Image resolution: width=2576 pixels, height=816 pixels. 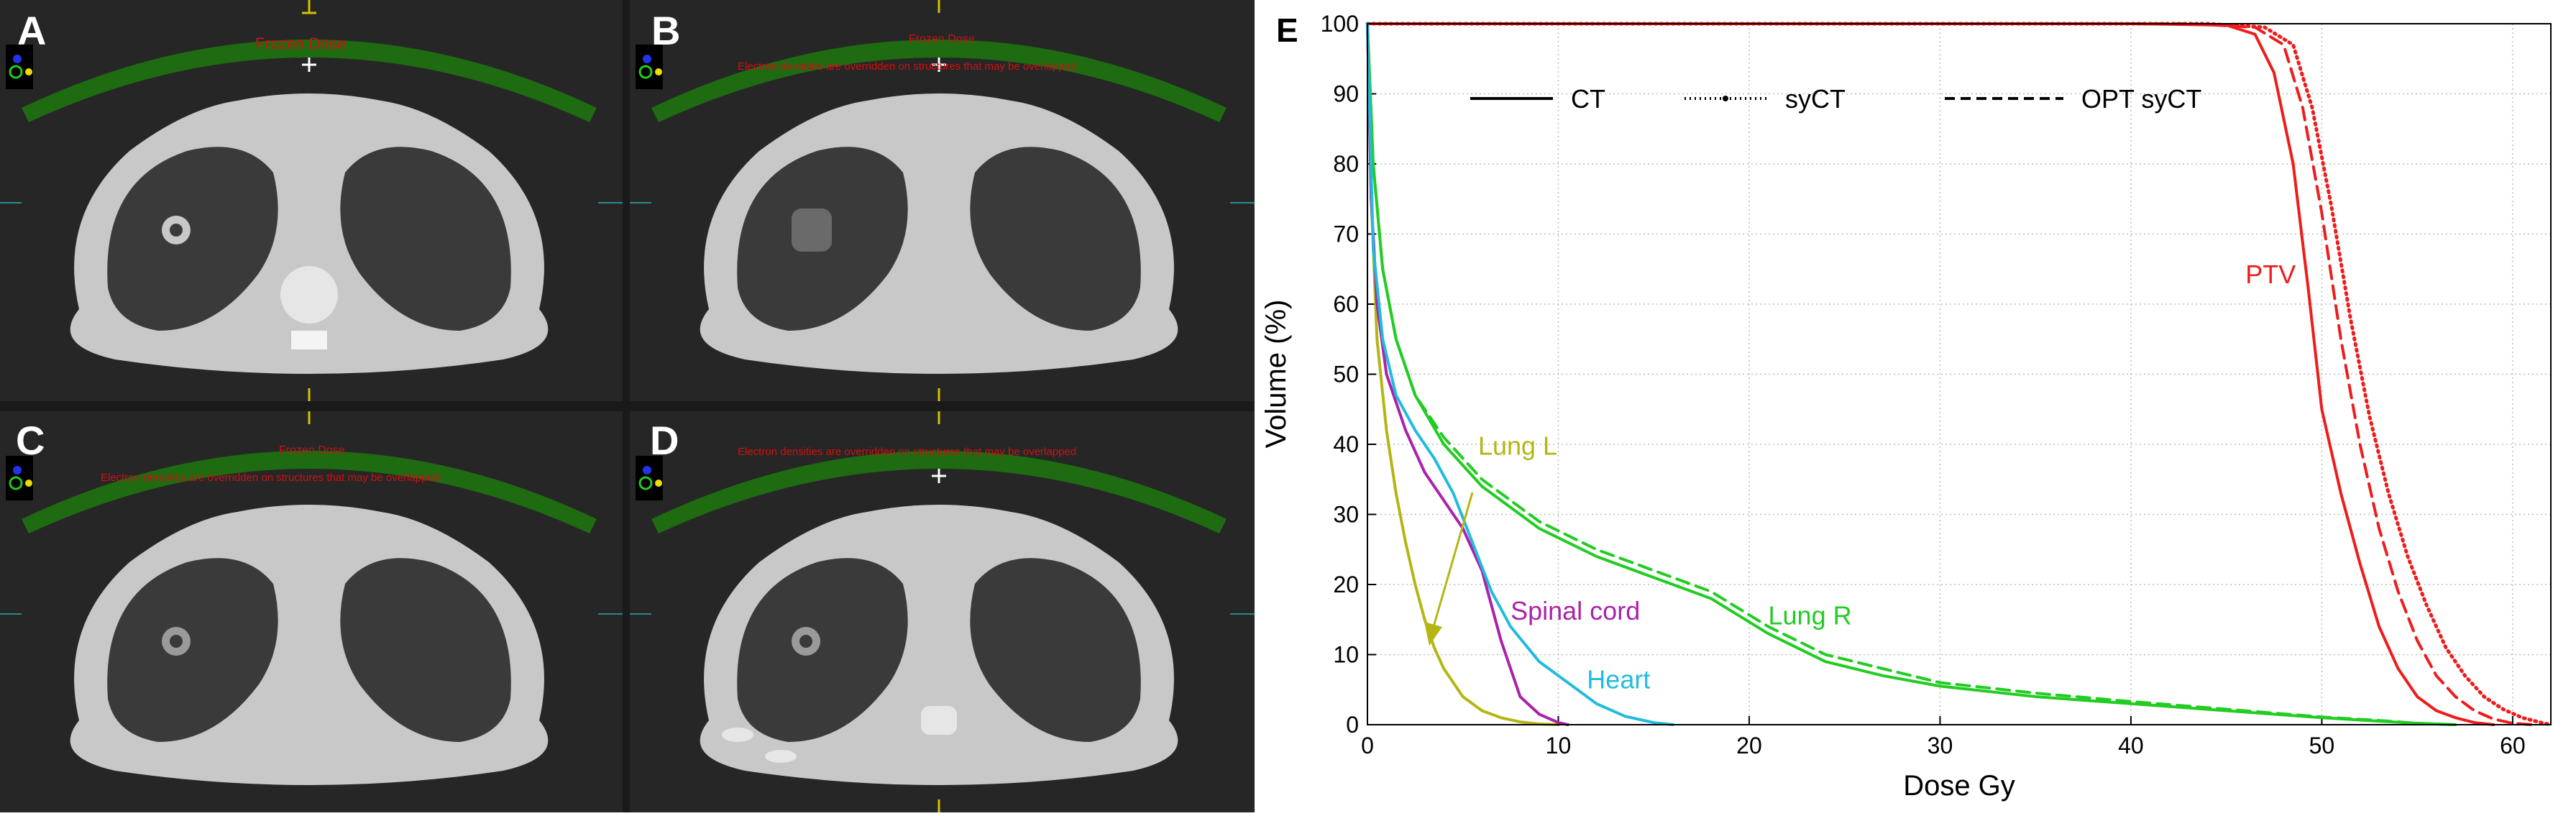 I want to click on y-tick-label: 30, so click(x=1346, y=515).